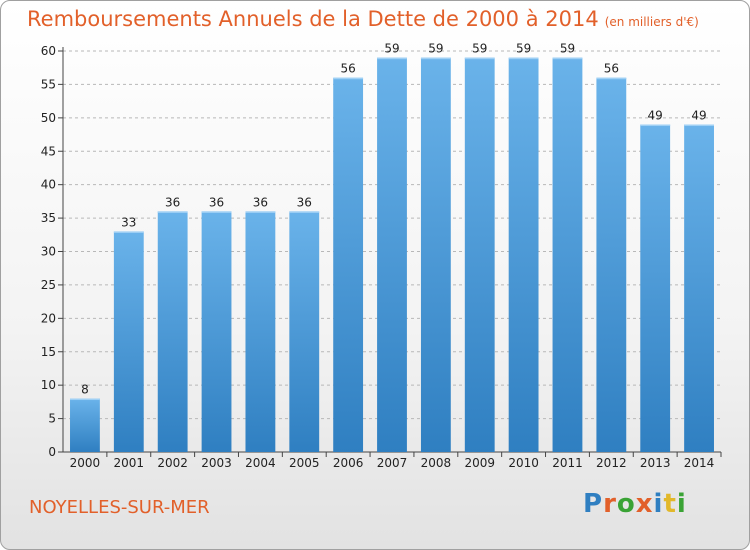 This screenshot has width=750, height=550. Describe the element at coordinates (260, 463) in the screenshot. I see `x-tick-label-2004: 2004` at that location.